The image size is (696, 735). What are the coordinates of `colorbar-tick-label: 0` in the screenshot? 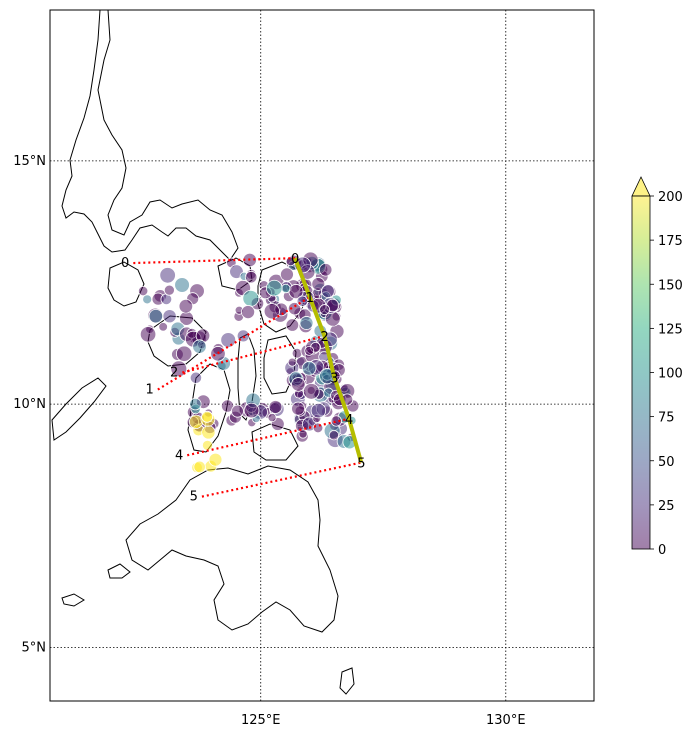 It's located at (662, 550).